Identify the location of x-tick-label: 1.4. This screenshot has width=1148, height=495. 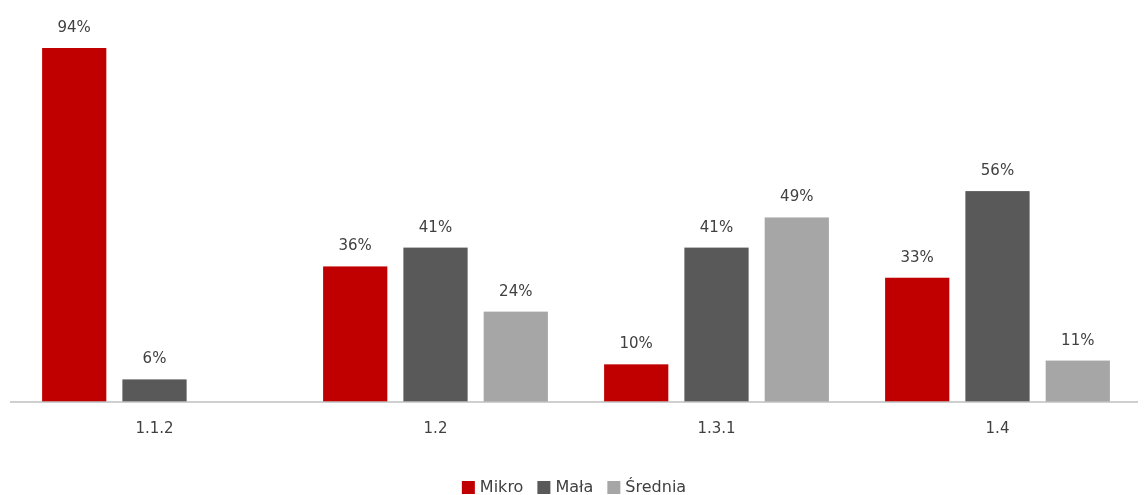
(997, 427).